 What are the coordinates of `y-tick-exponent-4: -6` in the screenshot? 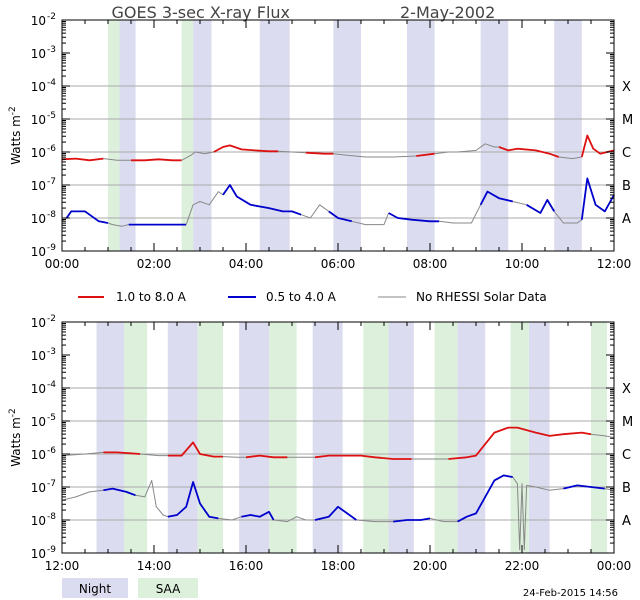 It's located at (51, 149).